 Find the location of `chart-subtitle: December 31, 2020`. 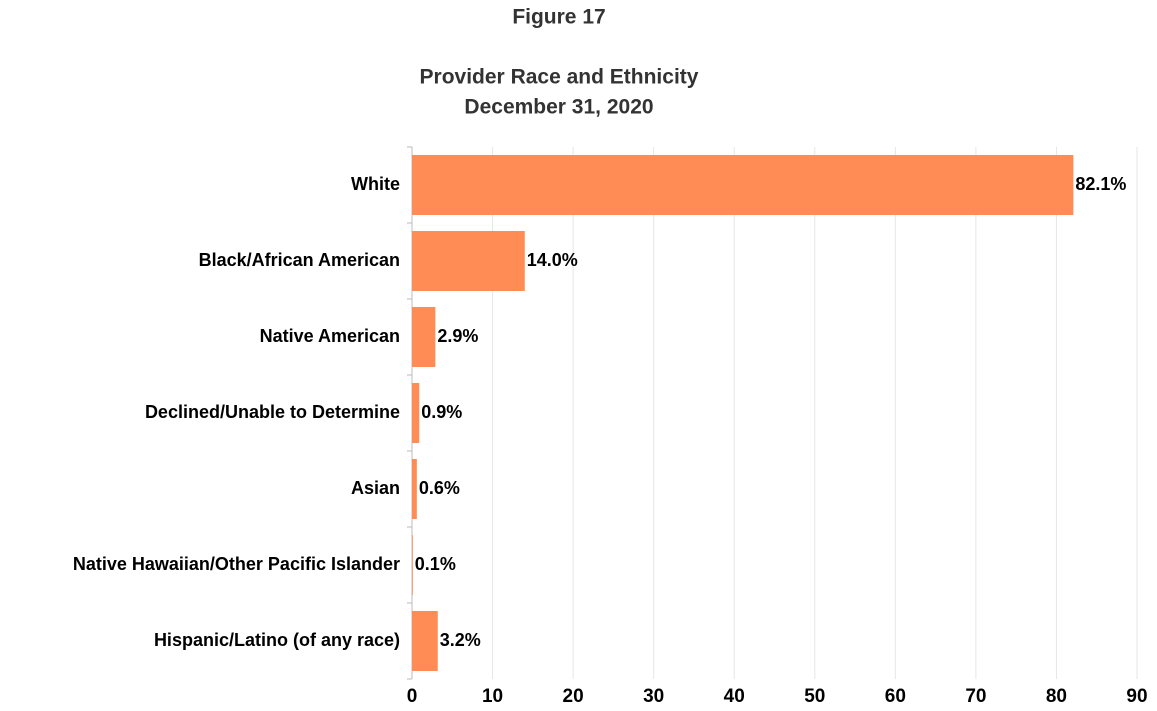

chart-subtitle: December 31, 2020 is located at coordinates (558, 107).